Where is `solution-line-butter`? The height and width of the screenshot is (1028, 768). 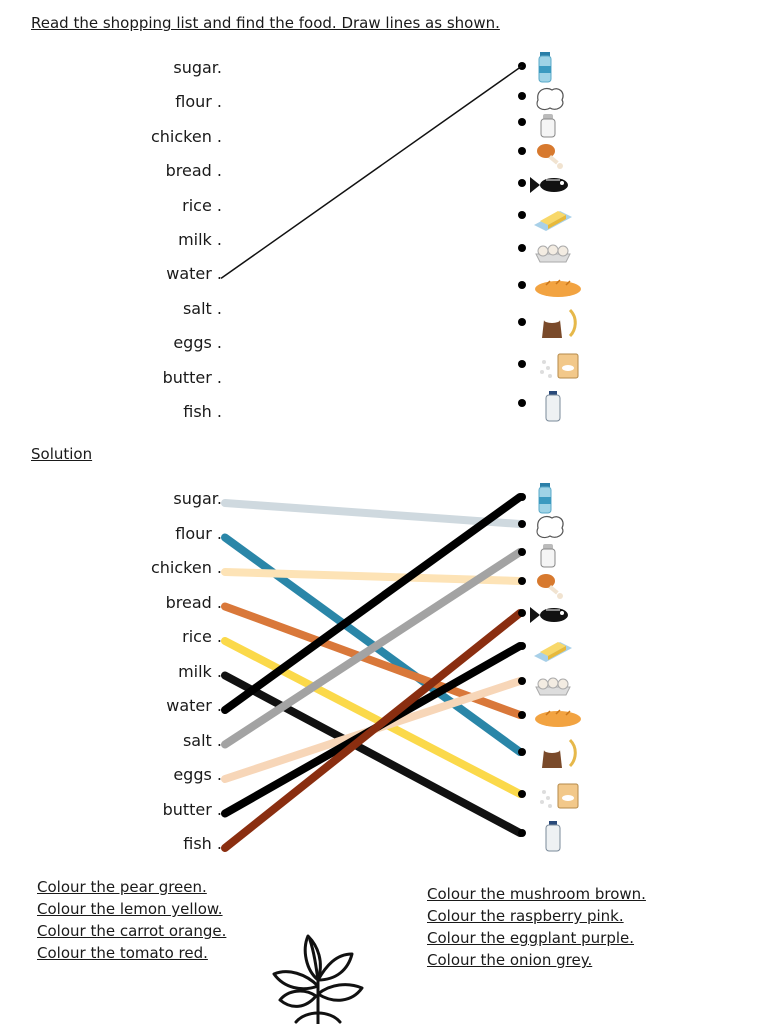 solution-line-butter is located at coordinates (372, 730).